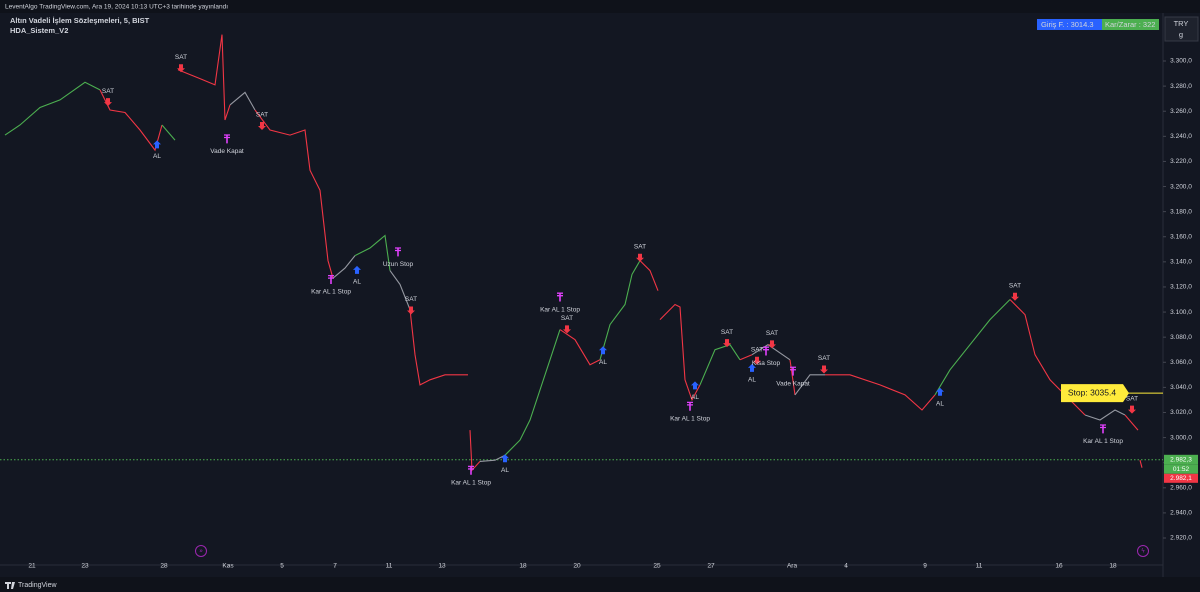 The height and width of the screenshot is (592, 1200). Describe the element at coordinates (164, 566) in the screenshot. I see `x-tick-label: 28` at that location.